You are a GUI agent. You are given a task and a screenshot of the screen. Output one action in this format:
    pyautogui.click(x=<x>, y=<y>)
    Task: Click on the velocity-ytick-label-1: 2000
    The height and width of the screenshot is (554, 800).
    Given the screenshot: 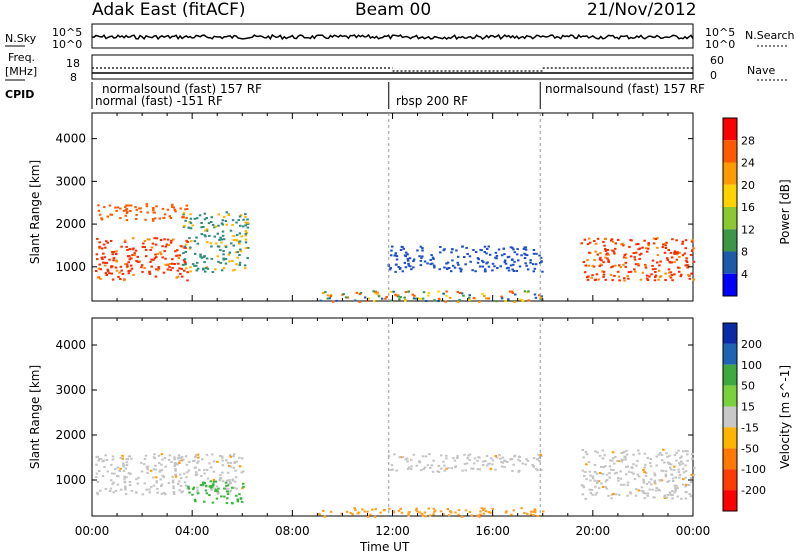 What is the action you would take?
    pyautogui.click(x=70, y=435)
    